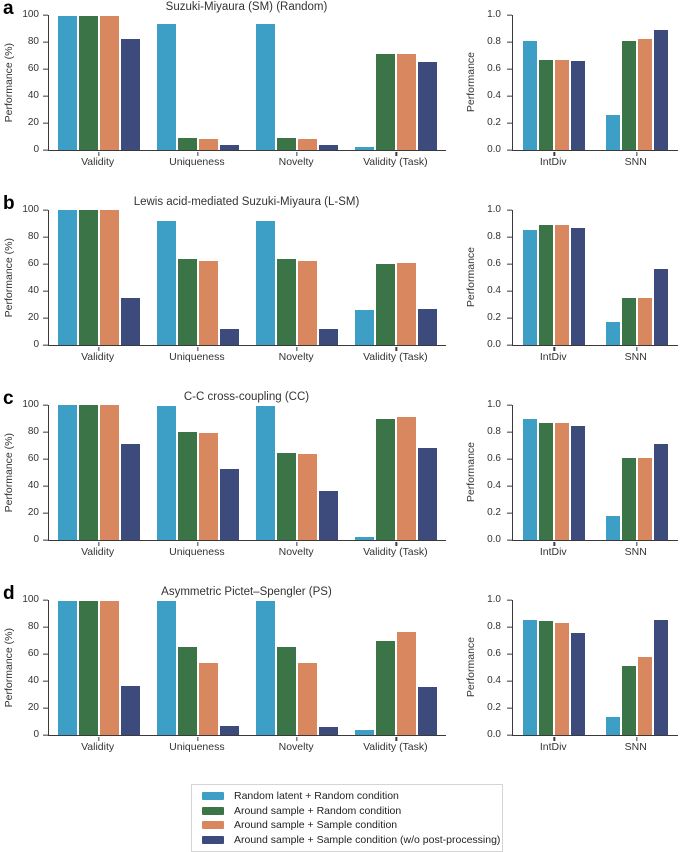 This screenshot has width=685, height=852. I want to click on y-axis-label: Performance (%), so click(9, 472).